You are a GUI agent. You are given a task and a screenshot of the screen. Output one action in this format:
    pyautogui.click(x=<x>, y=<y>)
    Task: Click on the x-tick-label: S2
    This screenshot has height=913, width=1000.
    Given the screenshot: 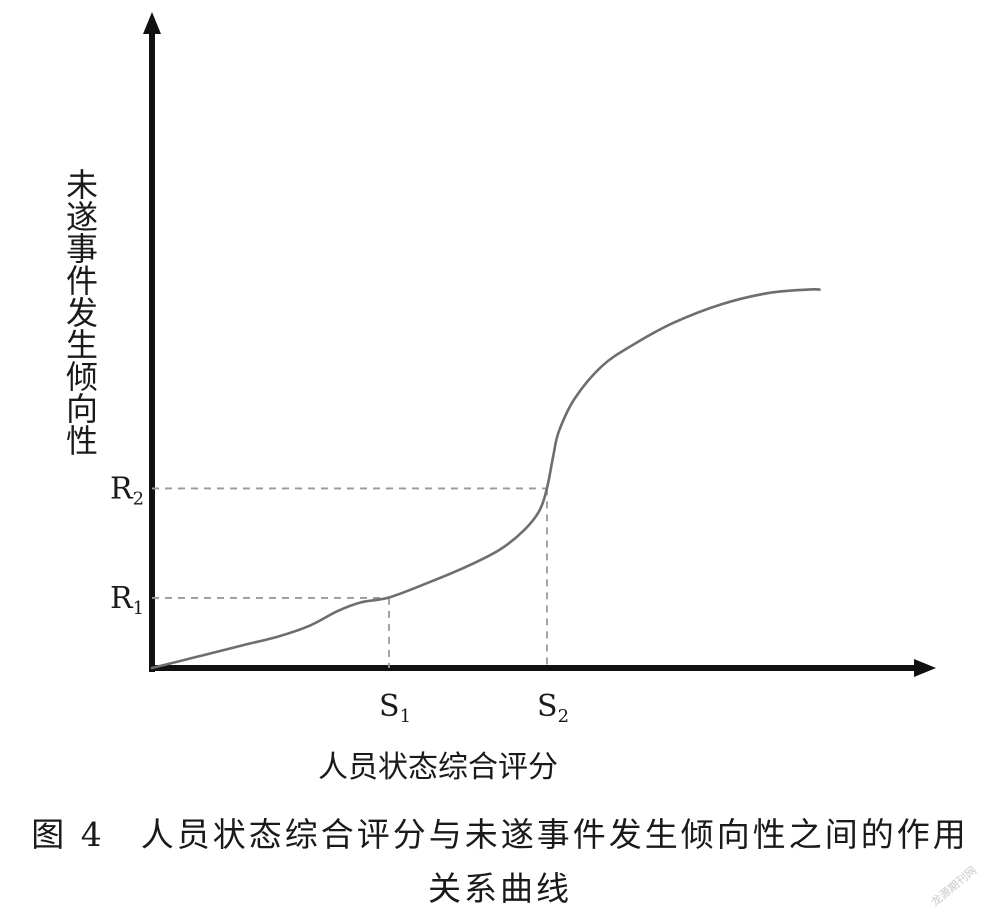 What is the action you would take?
    pyautogui.click(x=553, y=708)
    